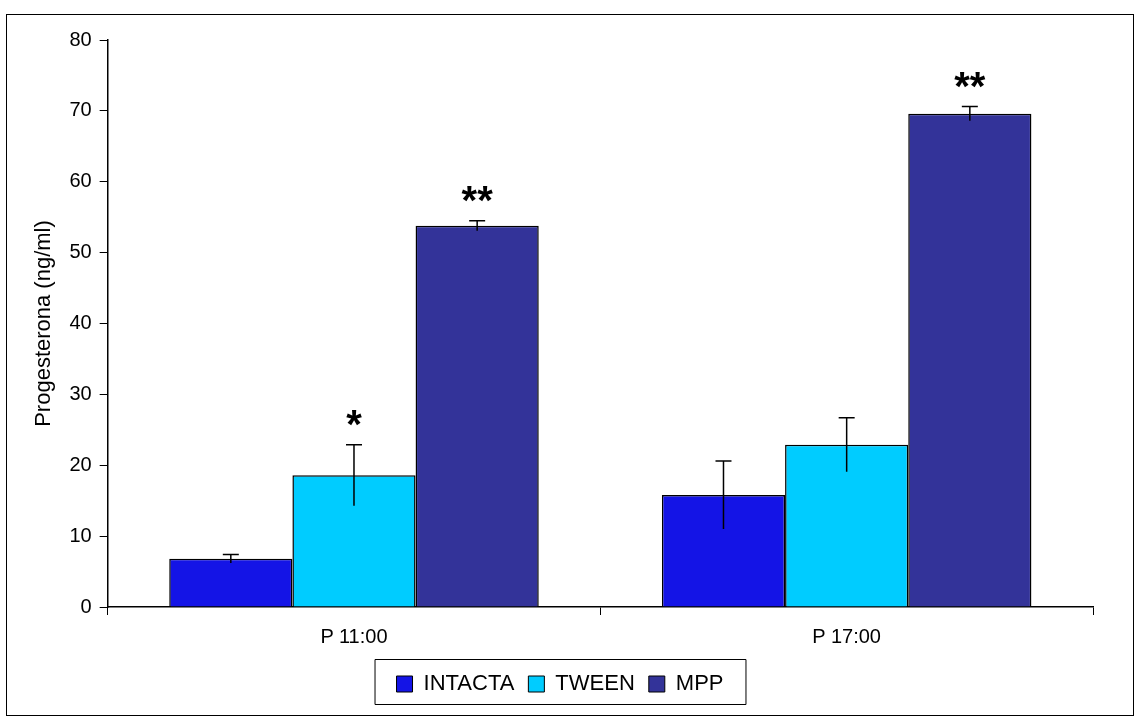 This screenshot has height=719, width=1137. Describe the element at coordinates (80, 463) in the screenshot. I see `y-tick-label: 20` at that location.